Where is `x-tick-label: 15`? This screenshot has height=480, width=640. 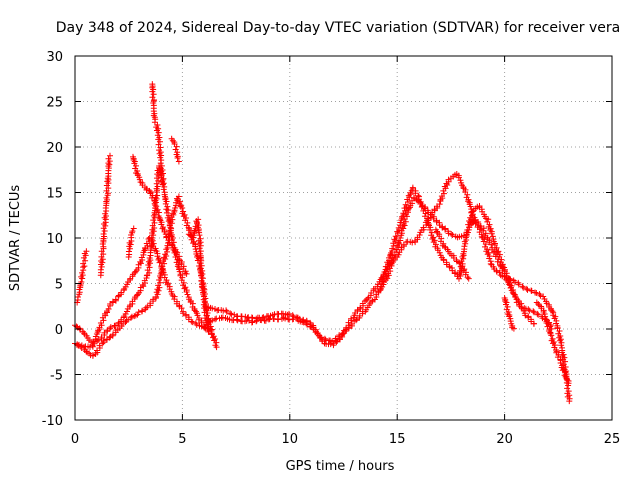 x-tick-label: 15 is located at coordinates (397, 439).